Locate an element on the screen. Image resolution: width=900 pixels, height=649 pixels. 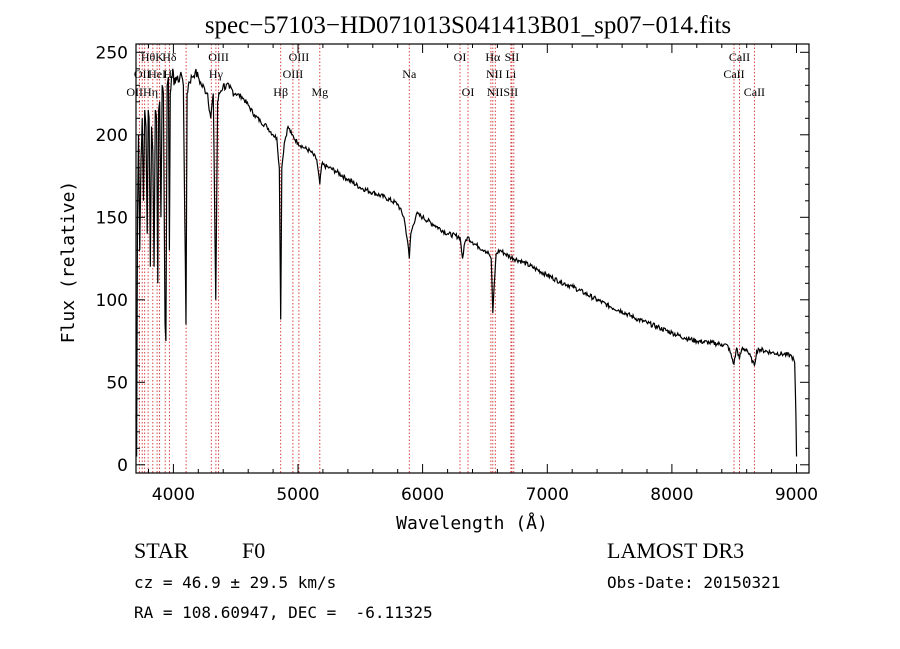
survey-name: LAMOST DR3 is located at coordinates (676, 550).